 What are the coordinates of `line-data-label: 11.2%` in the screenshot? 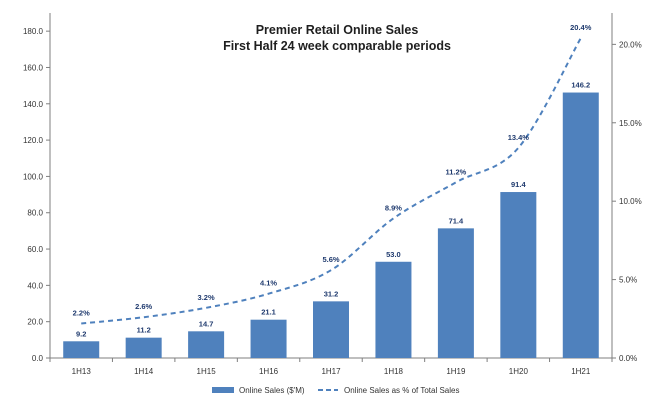 It's located at (455, 171).